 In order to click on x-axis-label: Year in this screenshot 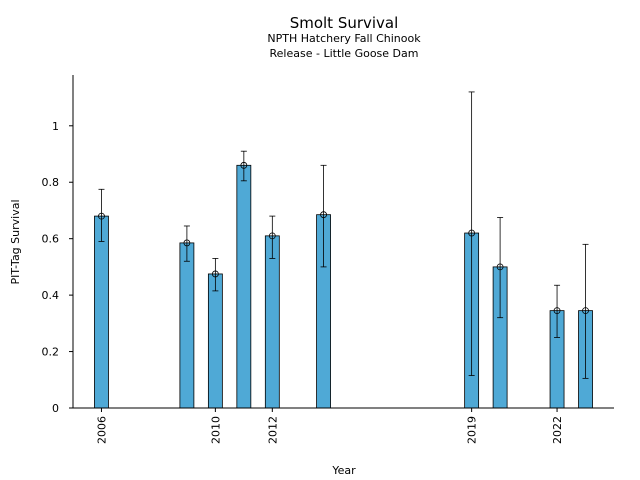, I will do `click(343, 470)`.